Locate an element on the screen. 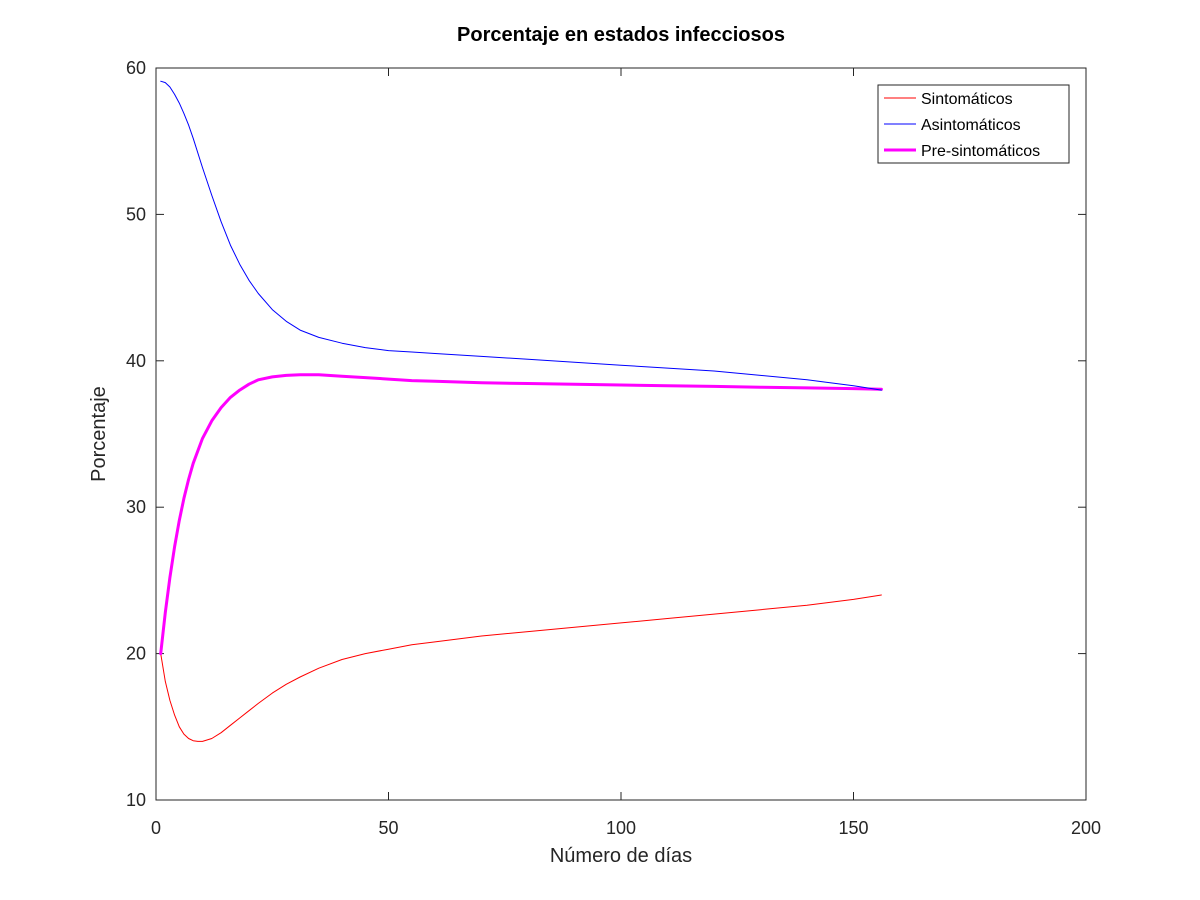 This screenshot has height=900, width=1200. y-tick-label: 40 is located at coordinates (136, 361).